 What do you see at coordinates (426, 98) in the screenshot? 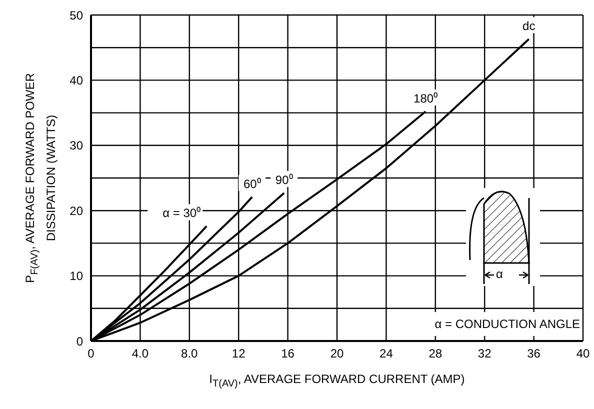
I see `series-label: 180⁰` at bounding box center [426, 98].